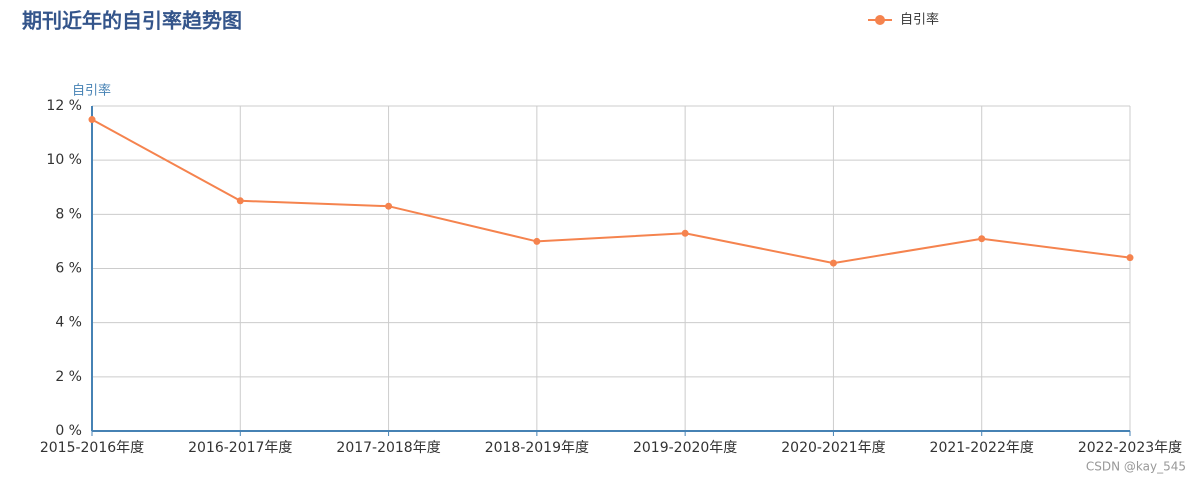  I want to click on x-tick-label: 2020-2021年度, so click(833, 448).